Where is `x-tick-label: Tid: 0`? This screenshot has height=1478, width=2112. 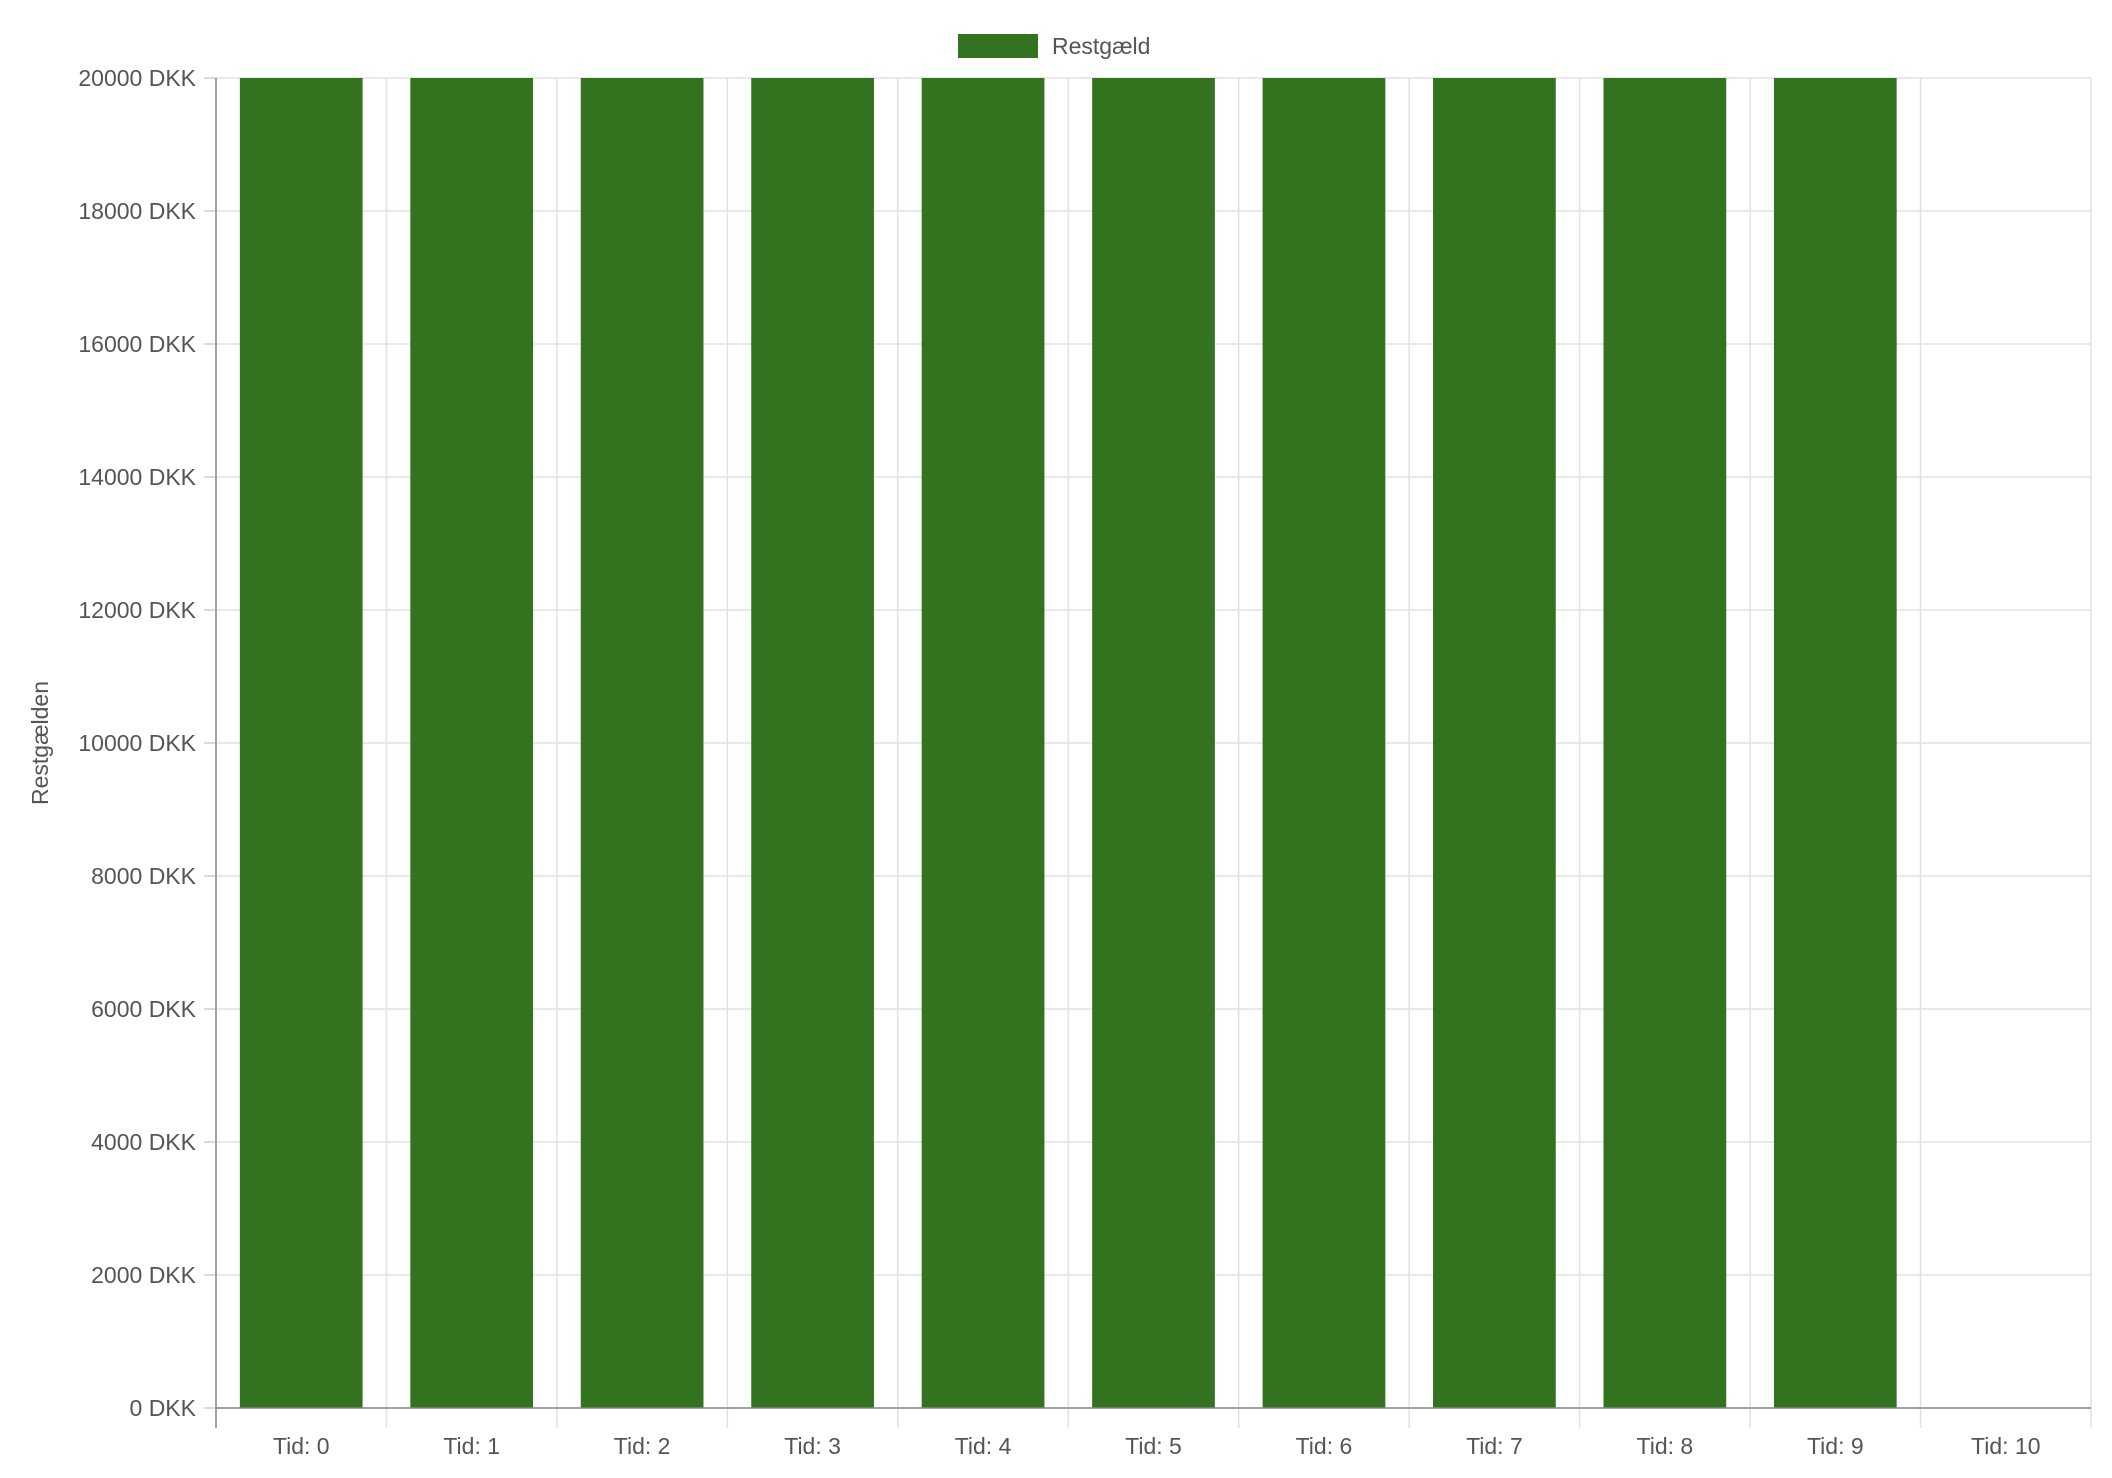 x-tick-label: Tid: 0 is located at coordinates (301, 1446).